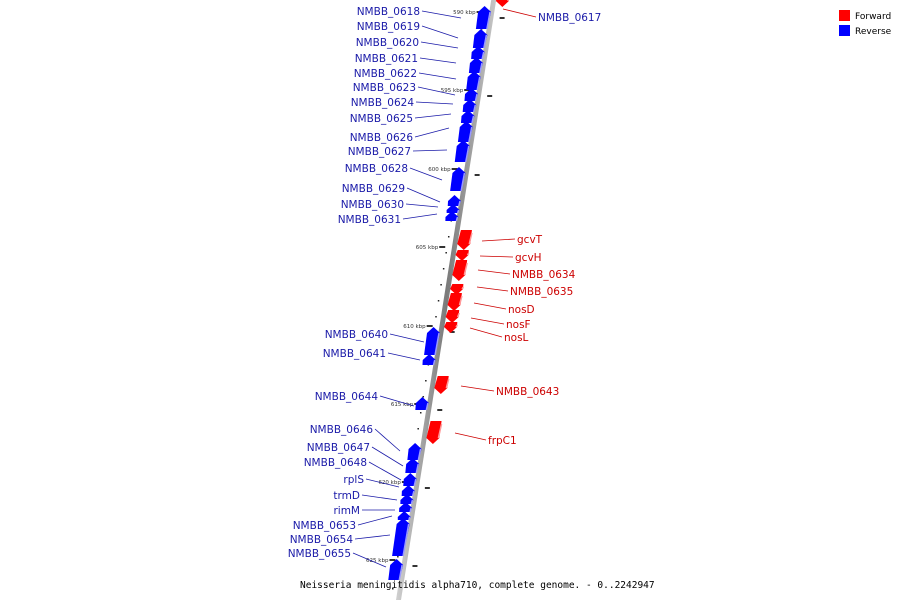 The height and width of the screenshot is (600, 900). What do you see at coordinates (379, 152) in the screenshot?
I see `reverse-gene-label: NMBB_0627` at bounding box center [379, 152].